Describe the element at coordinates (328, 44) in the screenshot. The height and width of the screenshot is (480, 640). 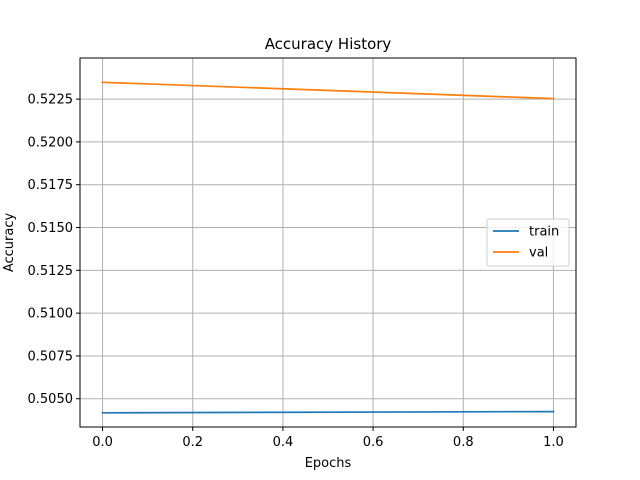
I see `chart-title: Accuracy History` at that location.